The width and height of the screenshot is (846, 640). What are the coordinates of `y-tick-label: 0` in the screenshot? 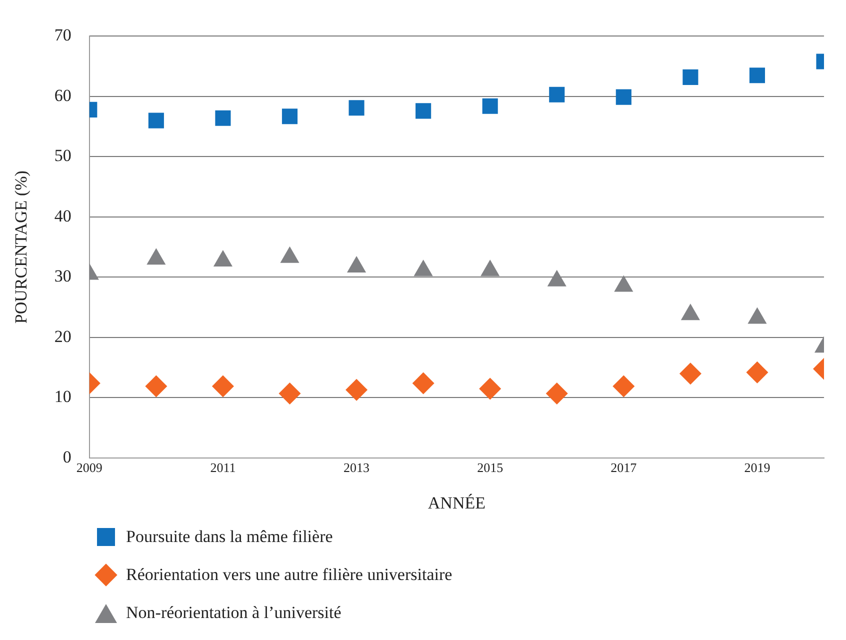 It's located at (67, 456).